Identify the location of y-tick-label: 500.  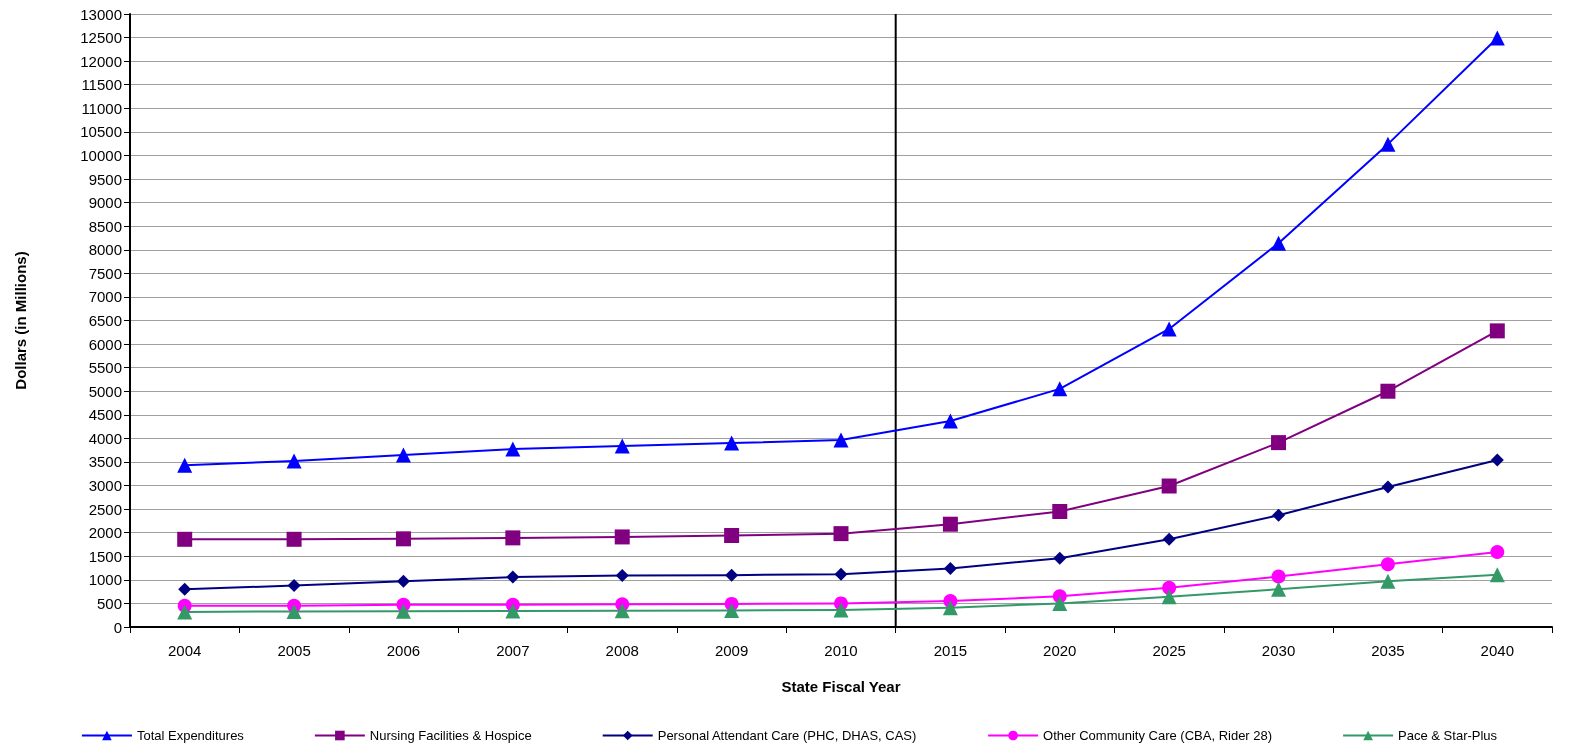
(109, 603).